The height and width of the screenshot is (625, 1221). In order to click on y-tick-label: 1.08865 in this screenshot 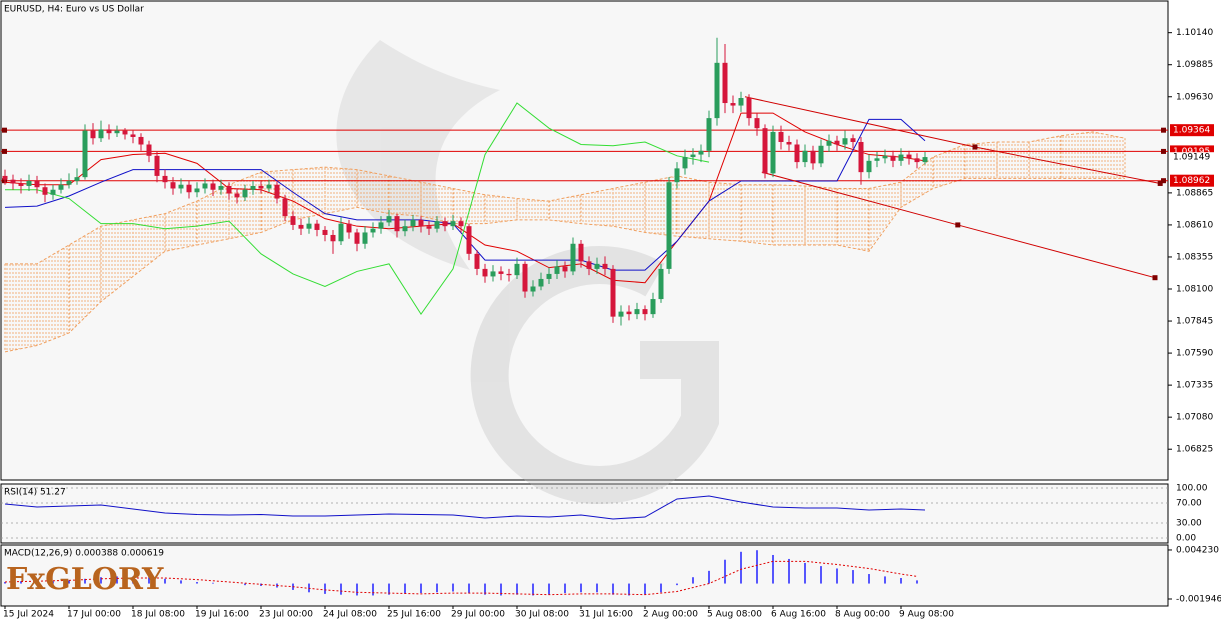, I will do `click(1194, 193)`.